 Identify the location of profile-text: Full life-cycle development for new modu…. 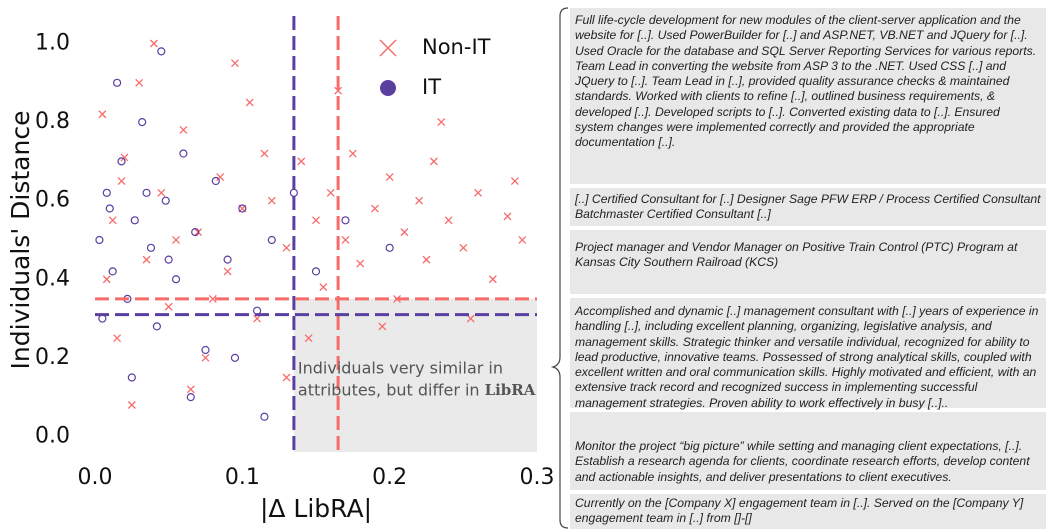
(808, 96).